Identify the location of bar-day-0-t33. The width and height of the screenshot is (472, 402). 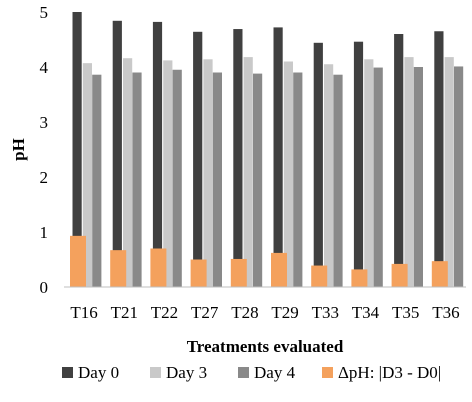
(318, 164).